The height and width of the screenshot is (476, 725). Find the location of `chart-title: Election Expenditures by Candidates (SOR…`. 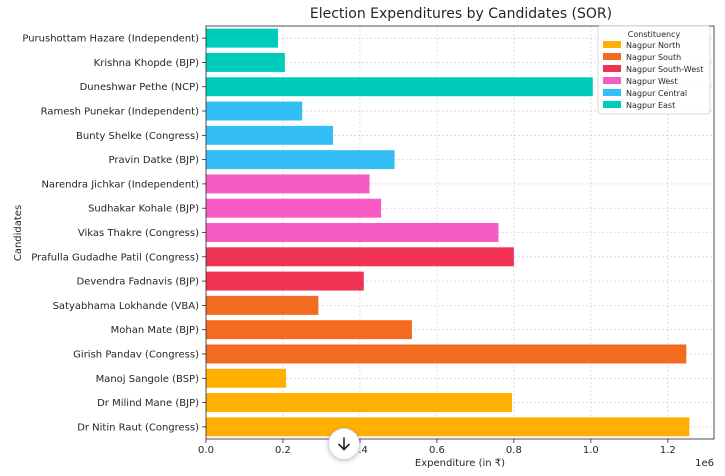

chart-title: Election Expenditures by Candidates (SOR… is located at coordinates (461, 14).